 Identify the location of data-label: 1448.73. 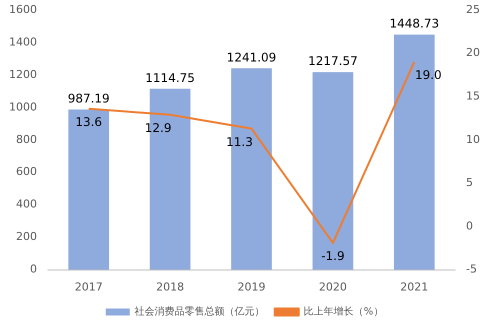
(414, 23).